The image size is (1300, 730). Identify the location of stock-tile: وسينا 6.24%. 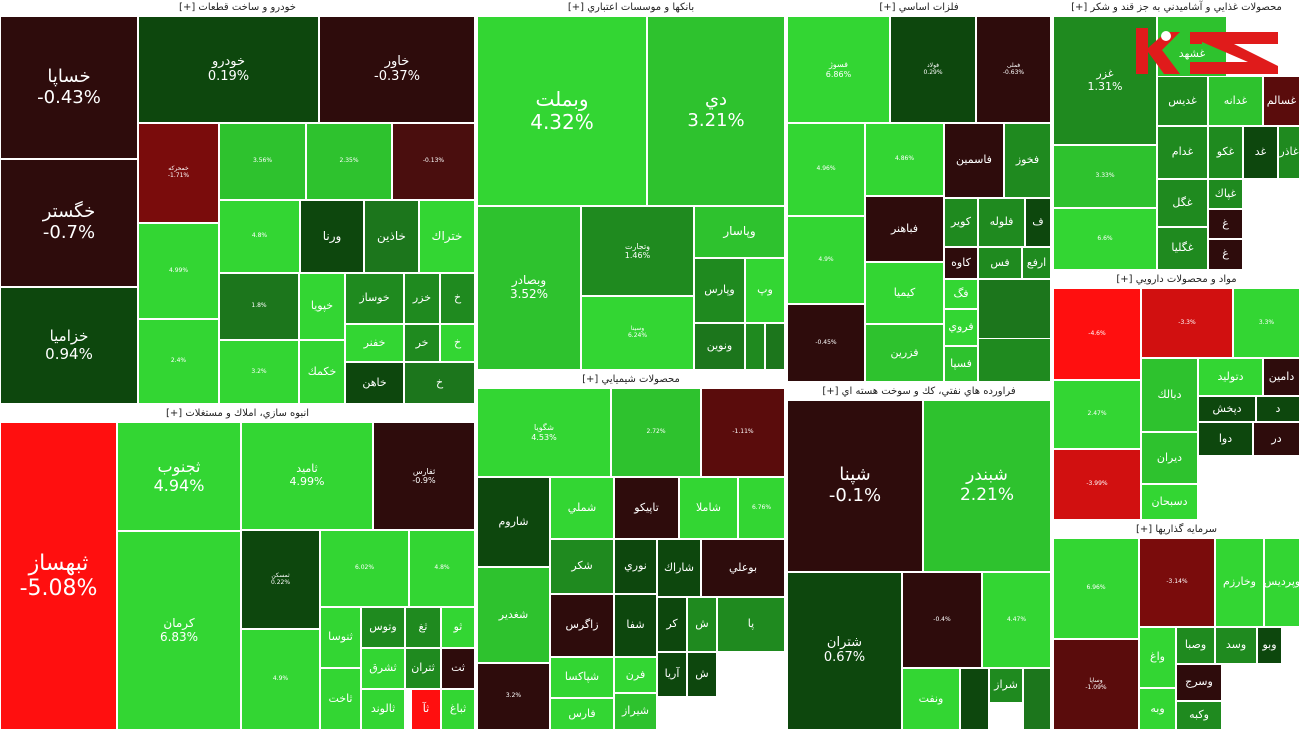
(637, 333).